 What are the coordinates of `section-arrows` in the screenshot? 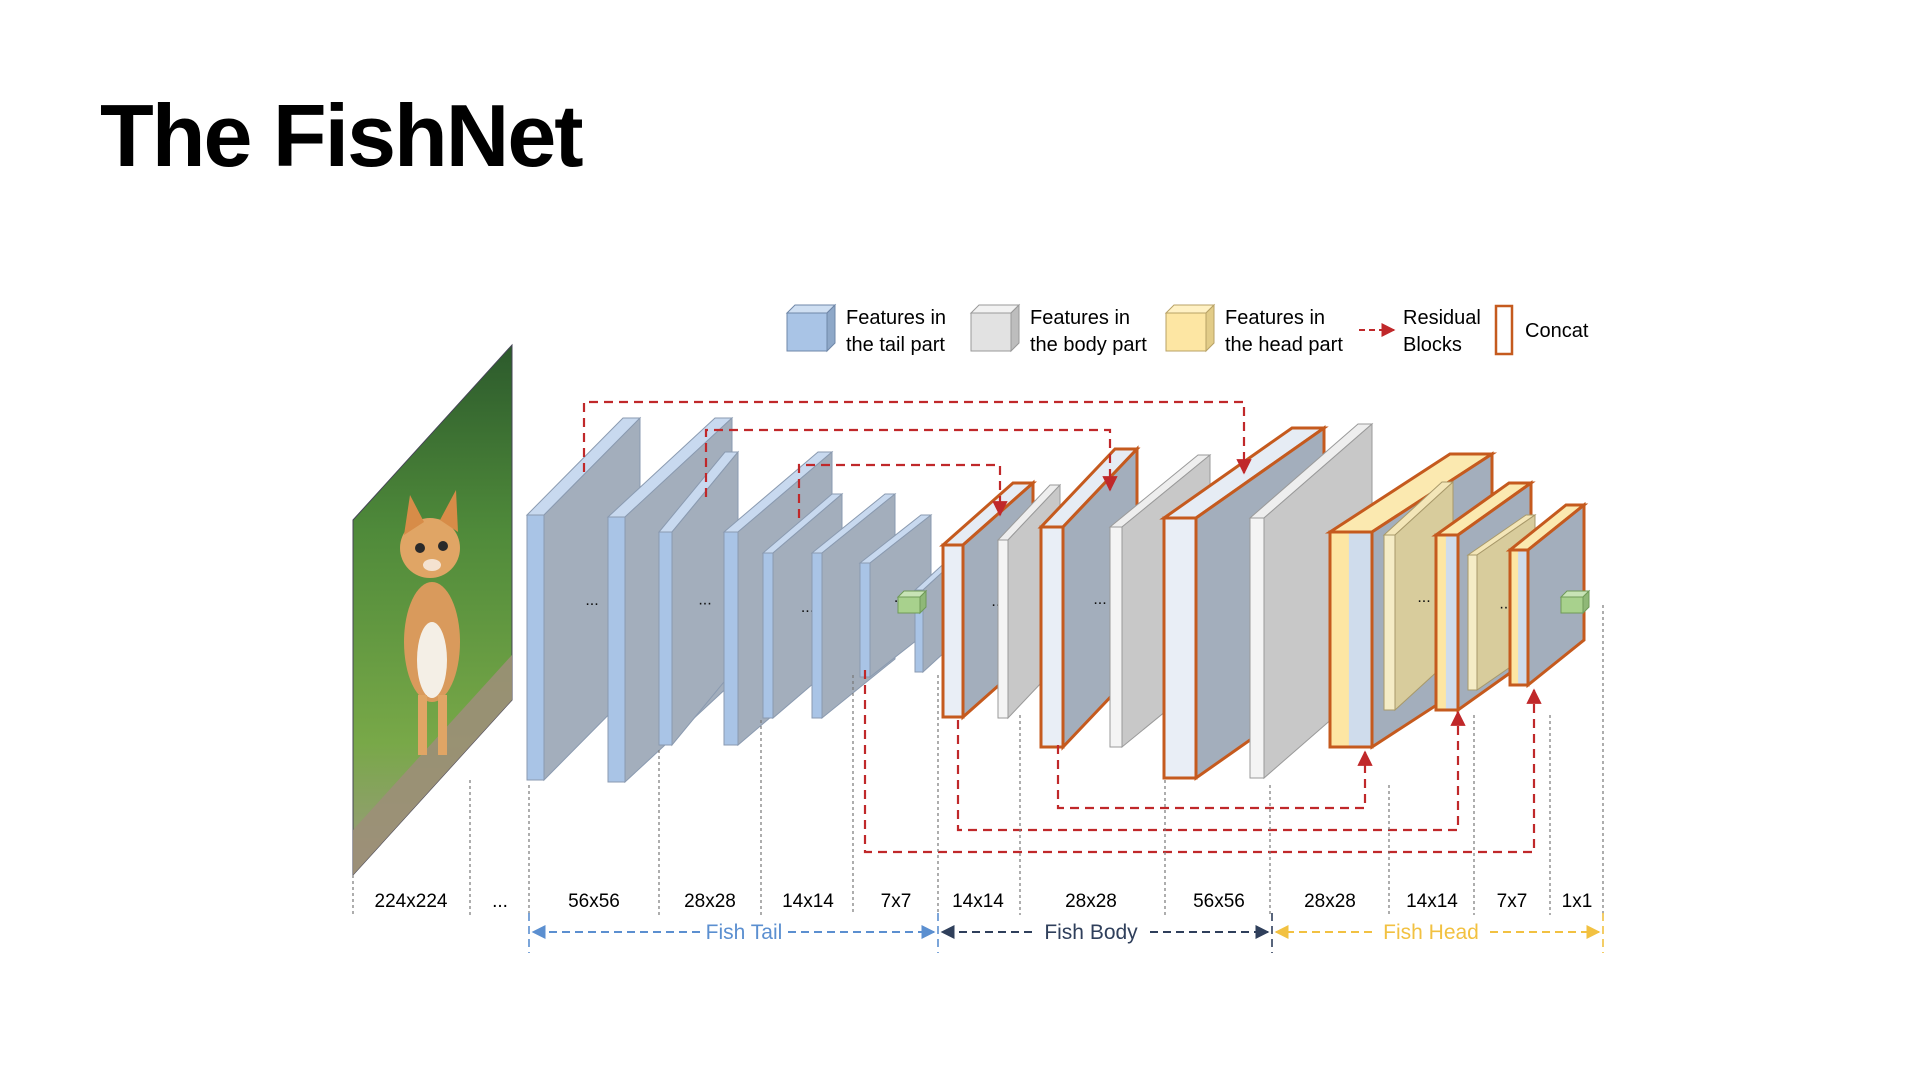 It's located at (1066, 933).